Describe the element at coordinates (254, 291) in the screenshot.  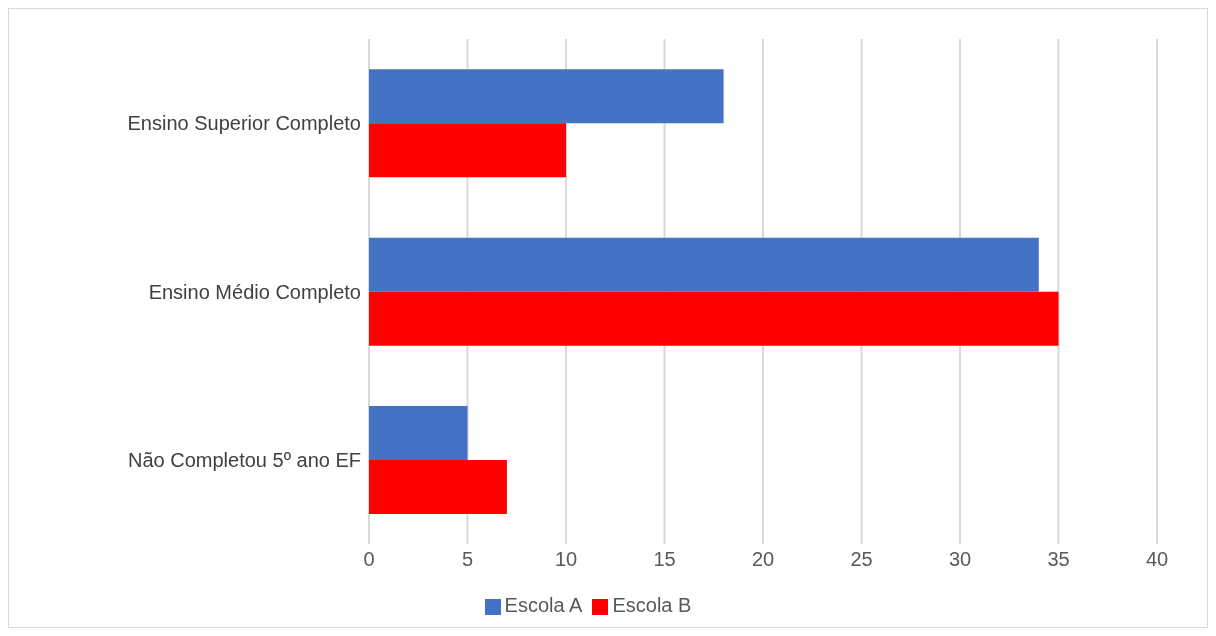
I see `y-tick-label: Ensino Médio Completo` at that location.